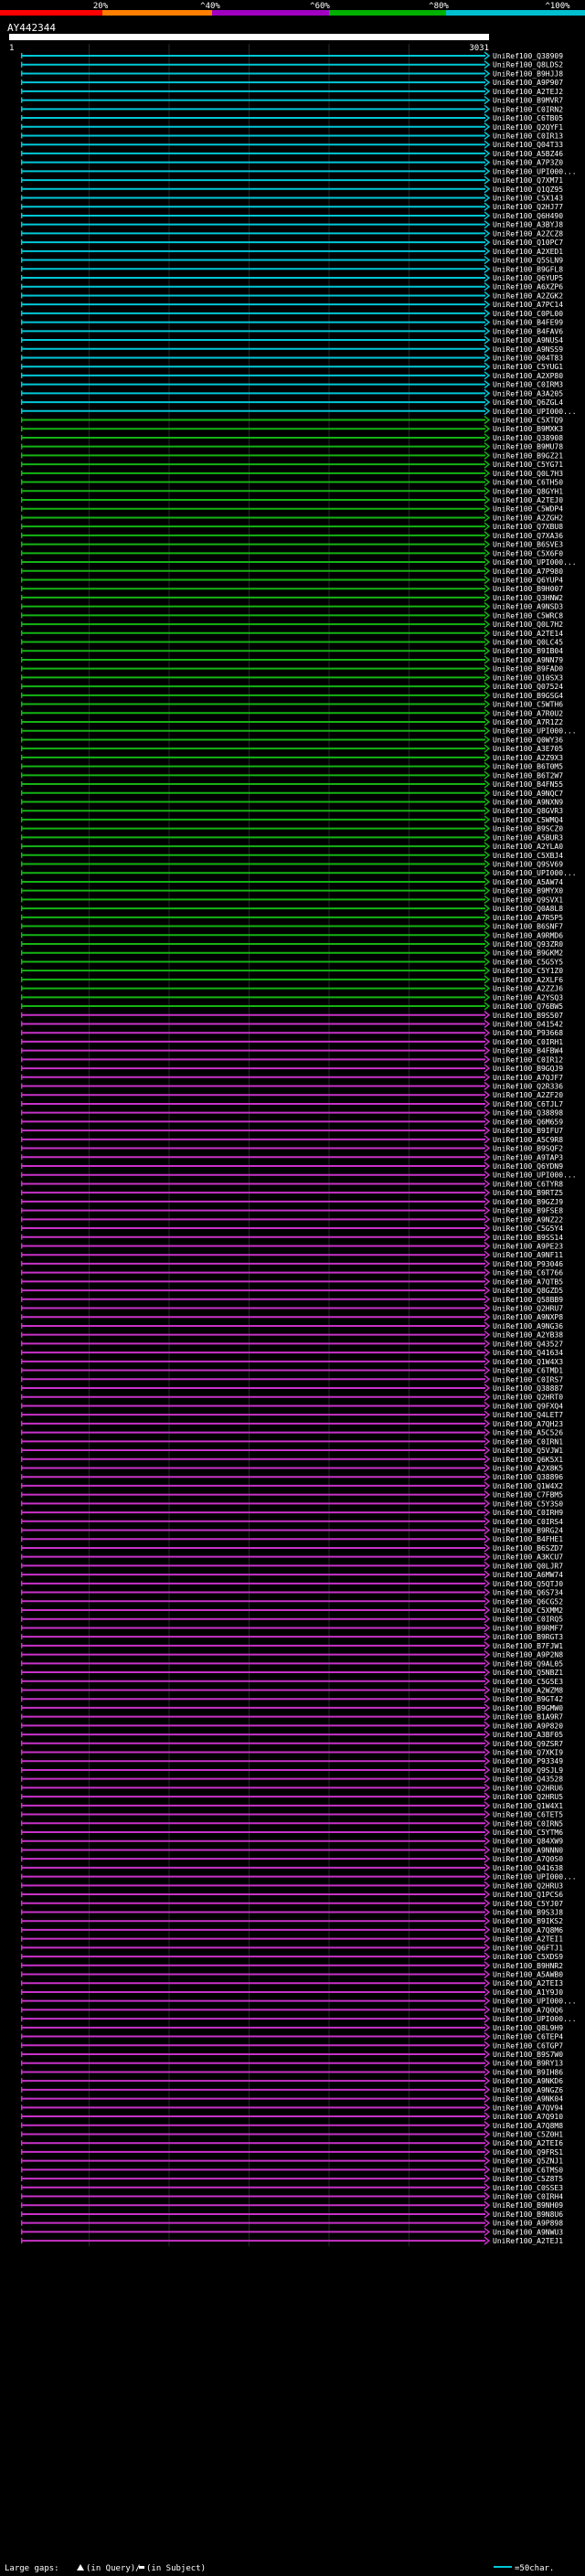 Image resolution: width=585 pixels, height=2576 pixels. Describe the element at coordinates (528, 553) in the screenshot. I see `hit-label: UniRef100_C5X6F0` at that location.